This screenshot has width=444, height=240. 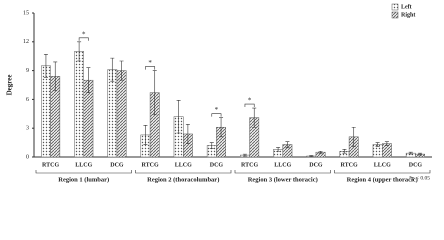 I want to click on y-tick-label: 9, so click(x=27, y=71).